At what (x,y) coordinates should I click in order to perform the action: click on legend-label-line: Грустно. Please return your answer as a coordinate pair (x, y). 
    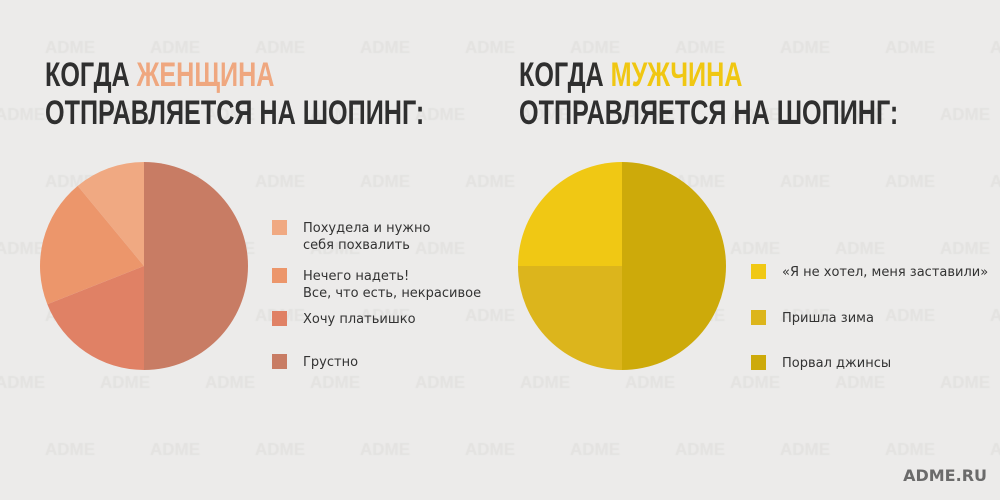
    Looking at the image, I should click on (331, 362).